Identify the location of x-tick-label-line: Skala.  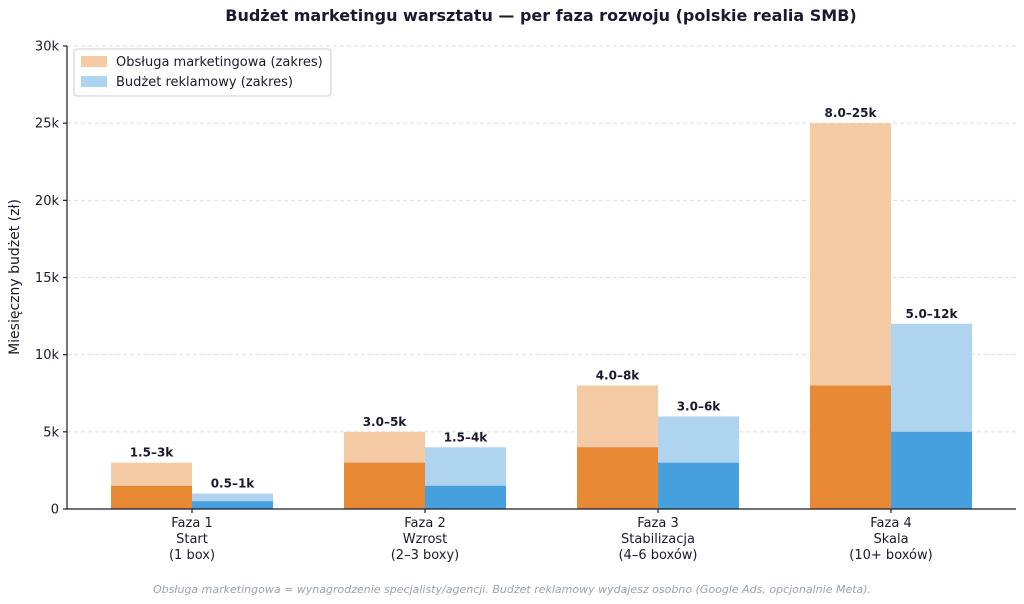
(890, 539).